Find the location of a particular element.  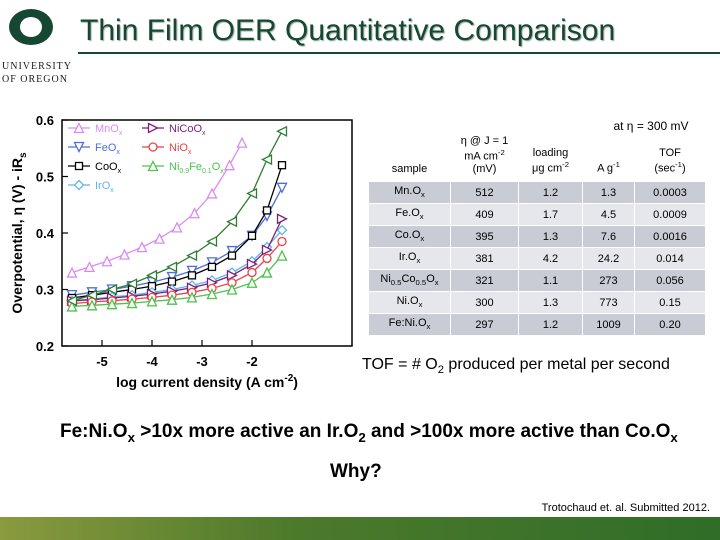

x-tick-label: -2 is located at coordinates (252, 361).